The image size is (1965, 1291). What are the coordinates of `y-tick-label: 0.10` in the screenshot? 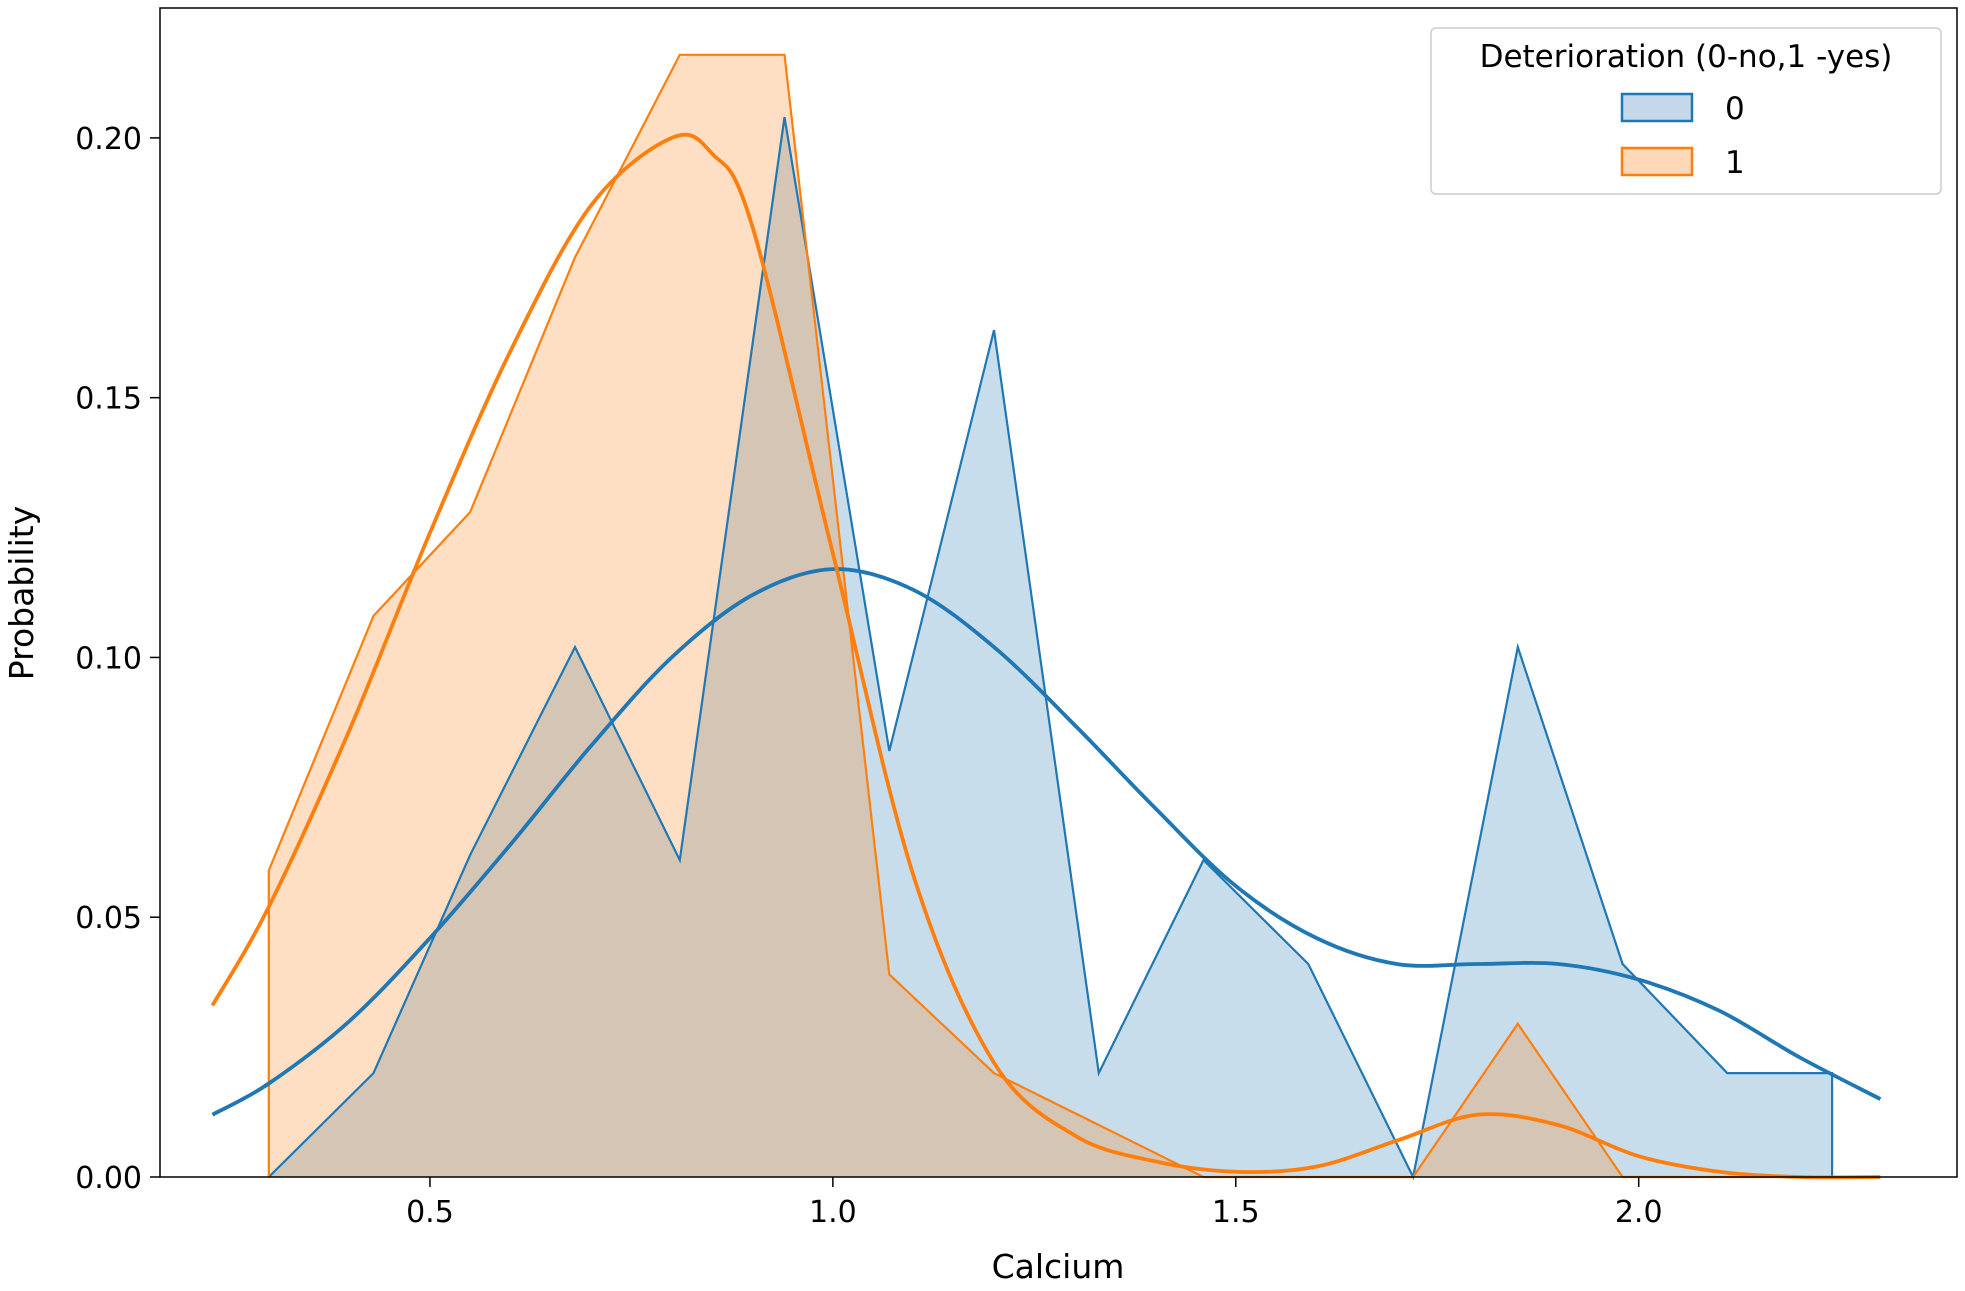 It's located at (108, 658).